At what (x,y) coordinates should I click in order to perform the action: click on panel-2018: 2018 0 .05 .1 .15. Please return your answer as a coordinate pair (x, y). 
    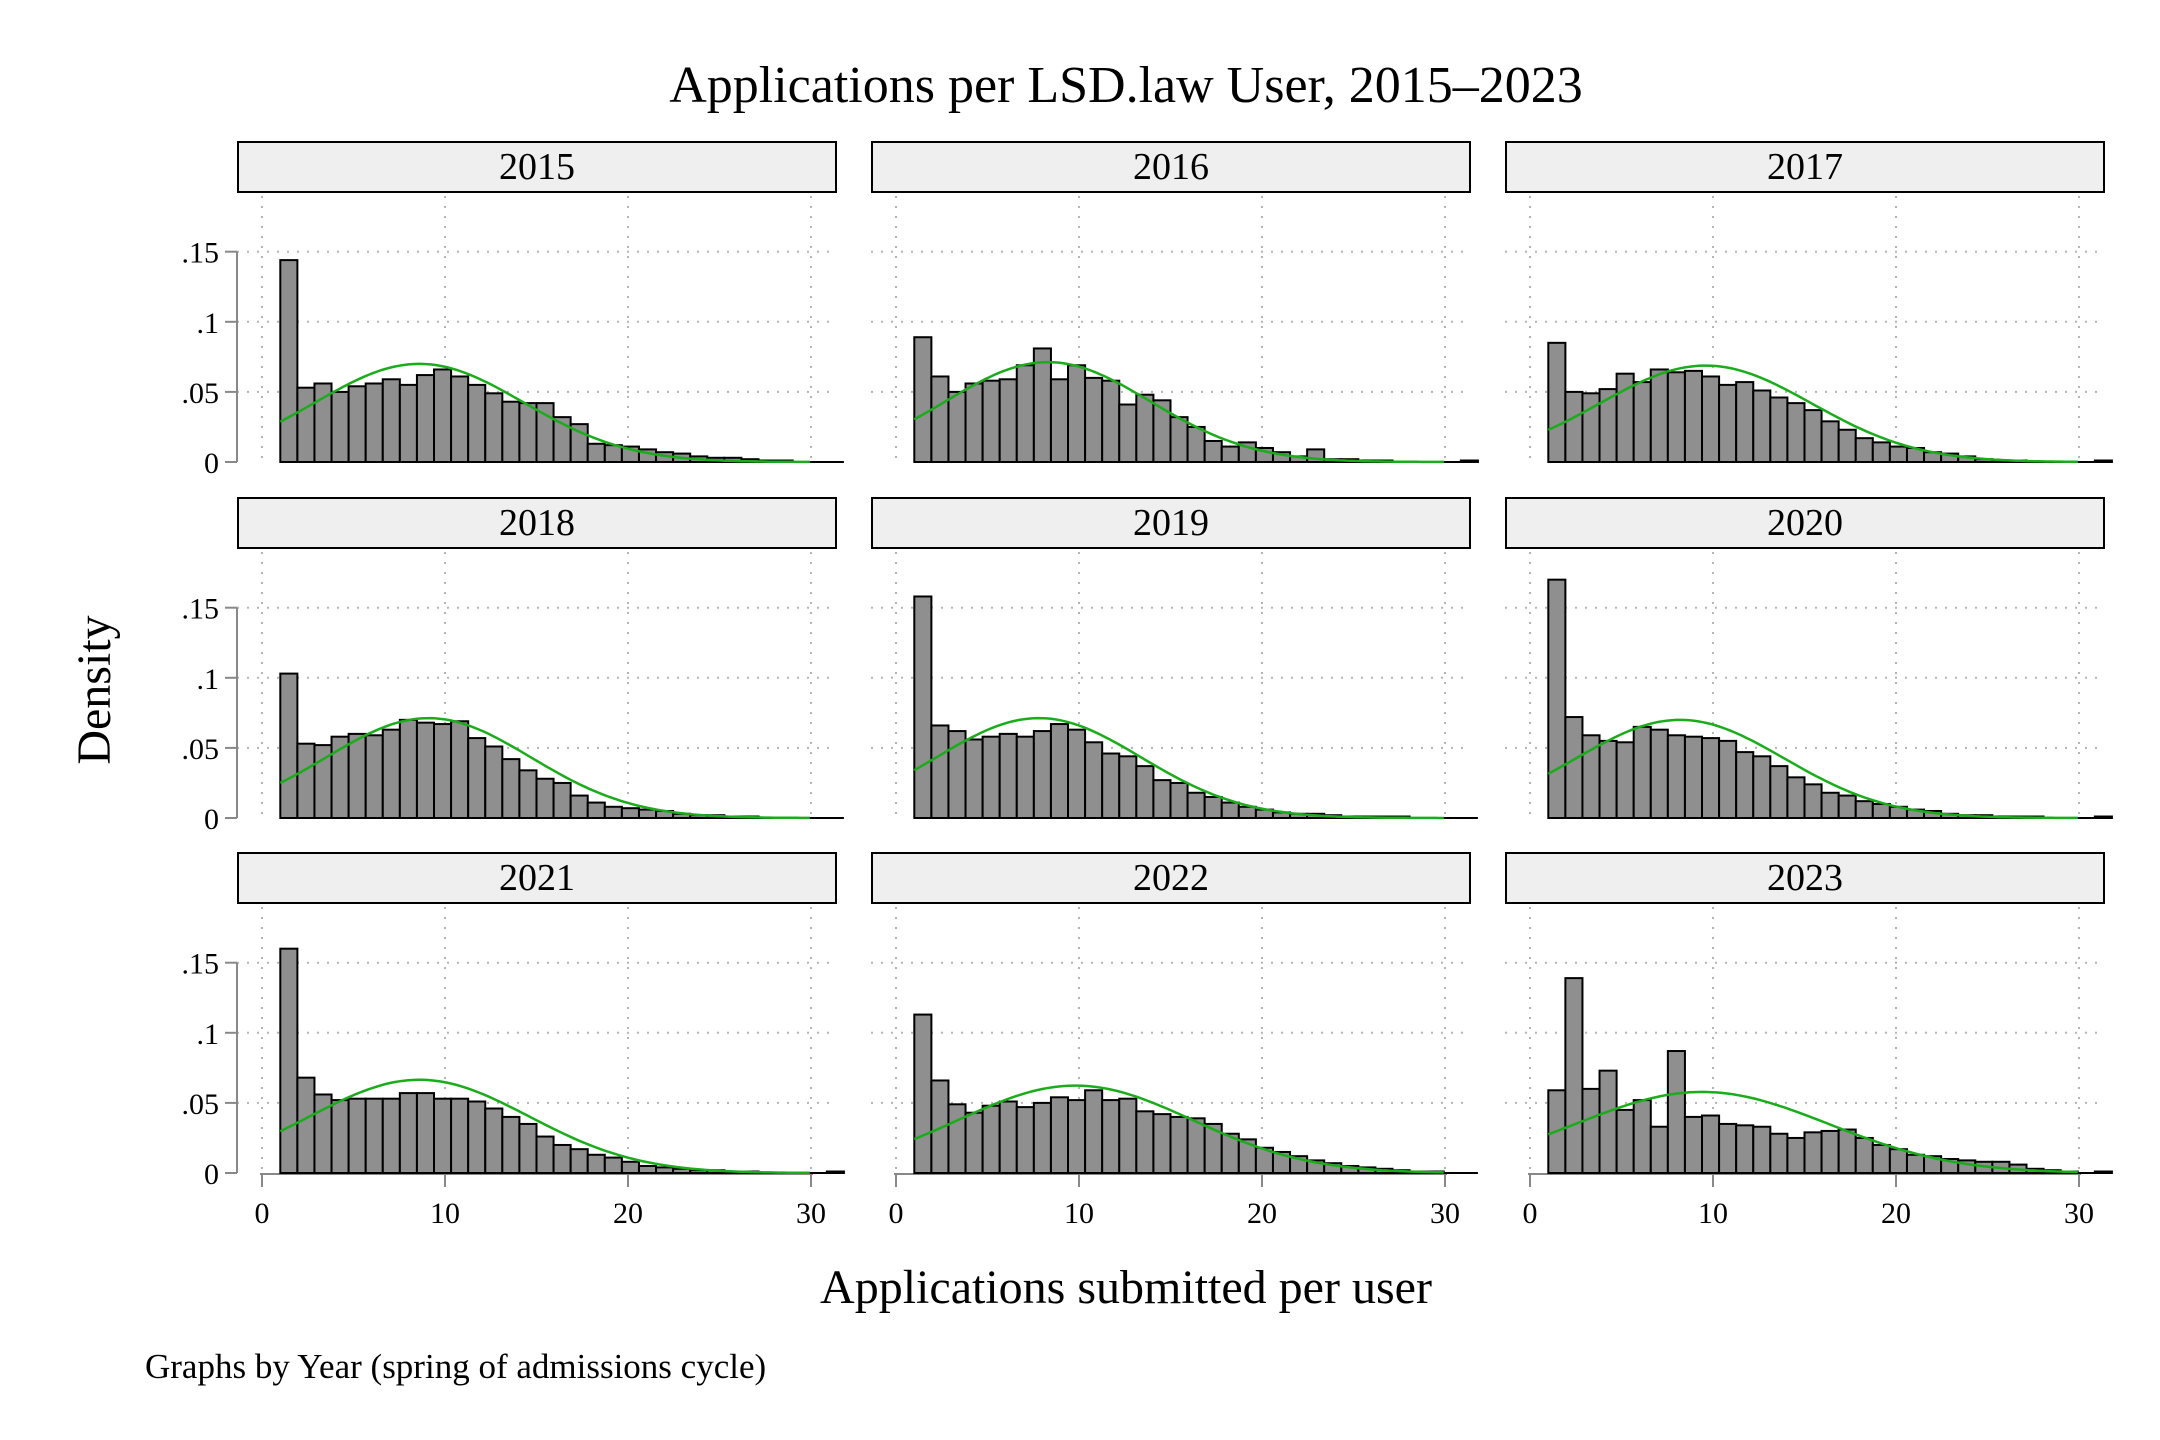
    Looking at the image, I should click on (513, 666).